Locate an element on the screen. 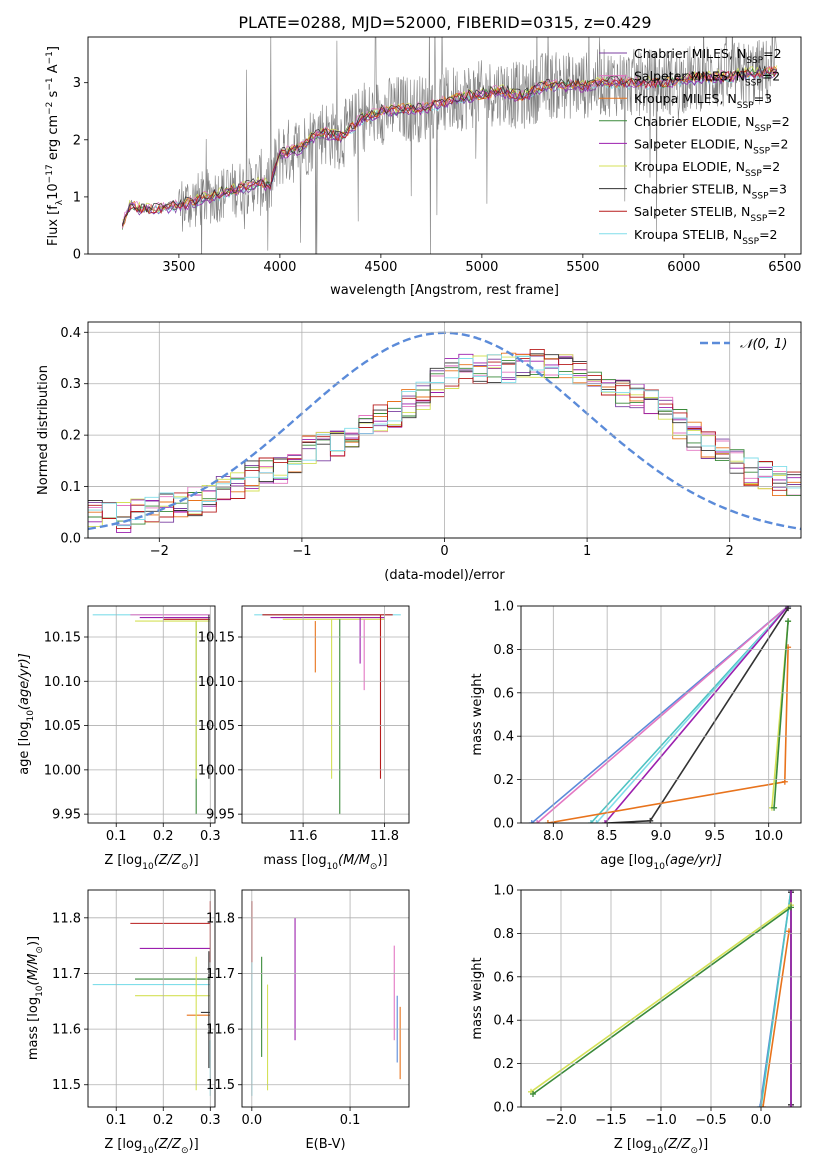 This screenshot has width=819, height=1174. x-axis-label: E(B-V) is located at coordinates (325, 1144).